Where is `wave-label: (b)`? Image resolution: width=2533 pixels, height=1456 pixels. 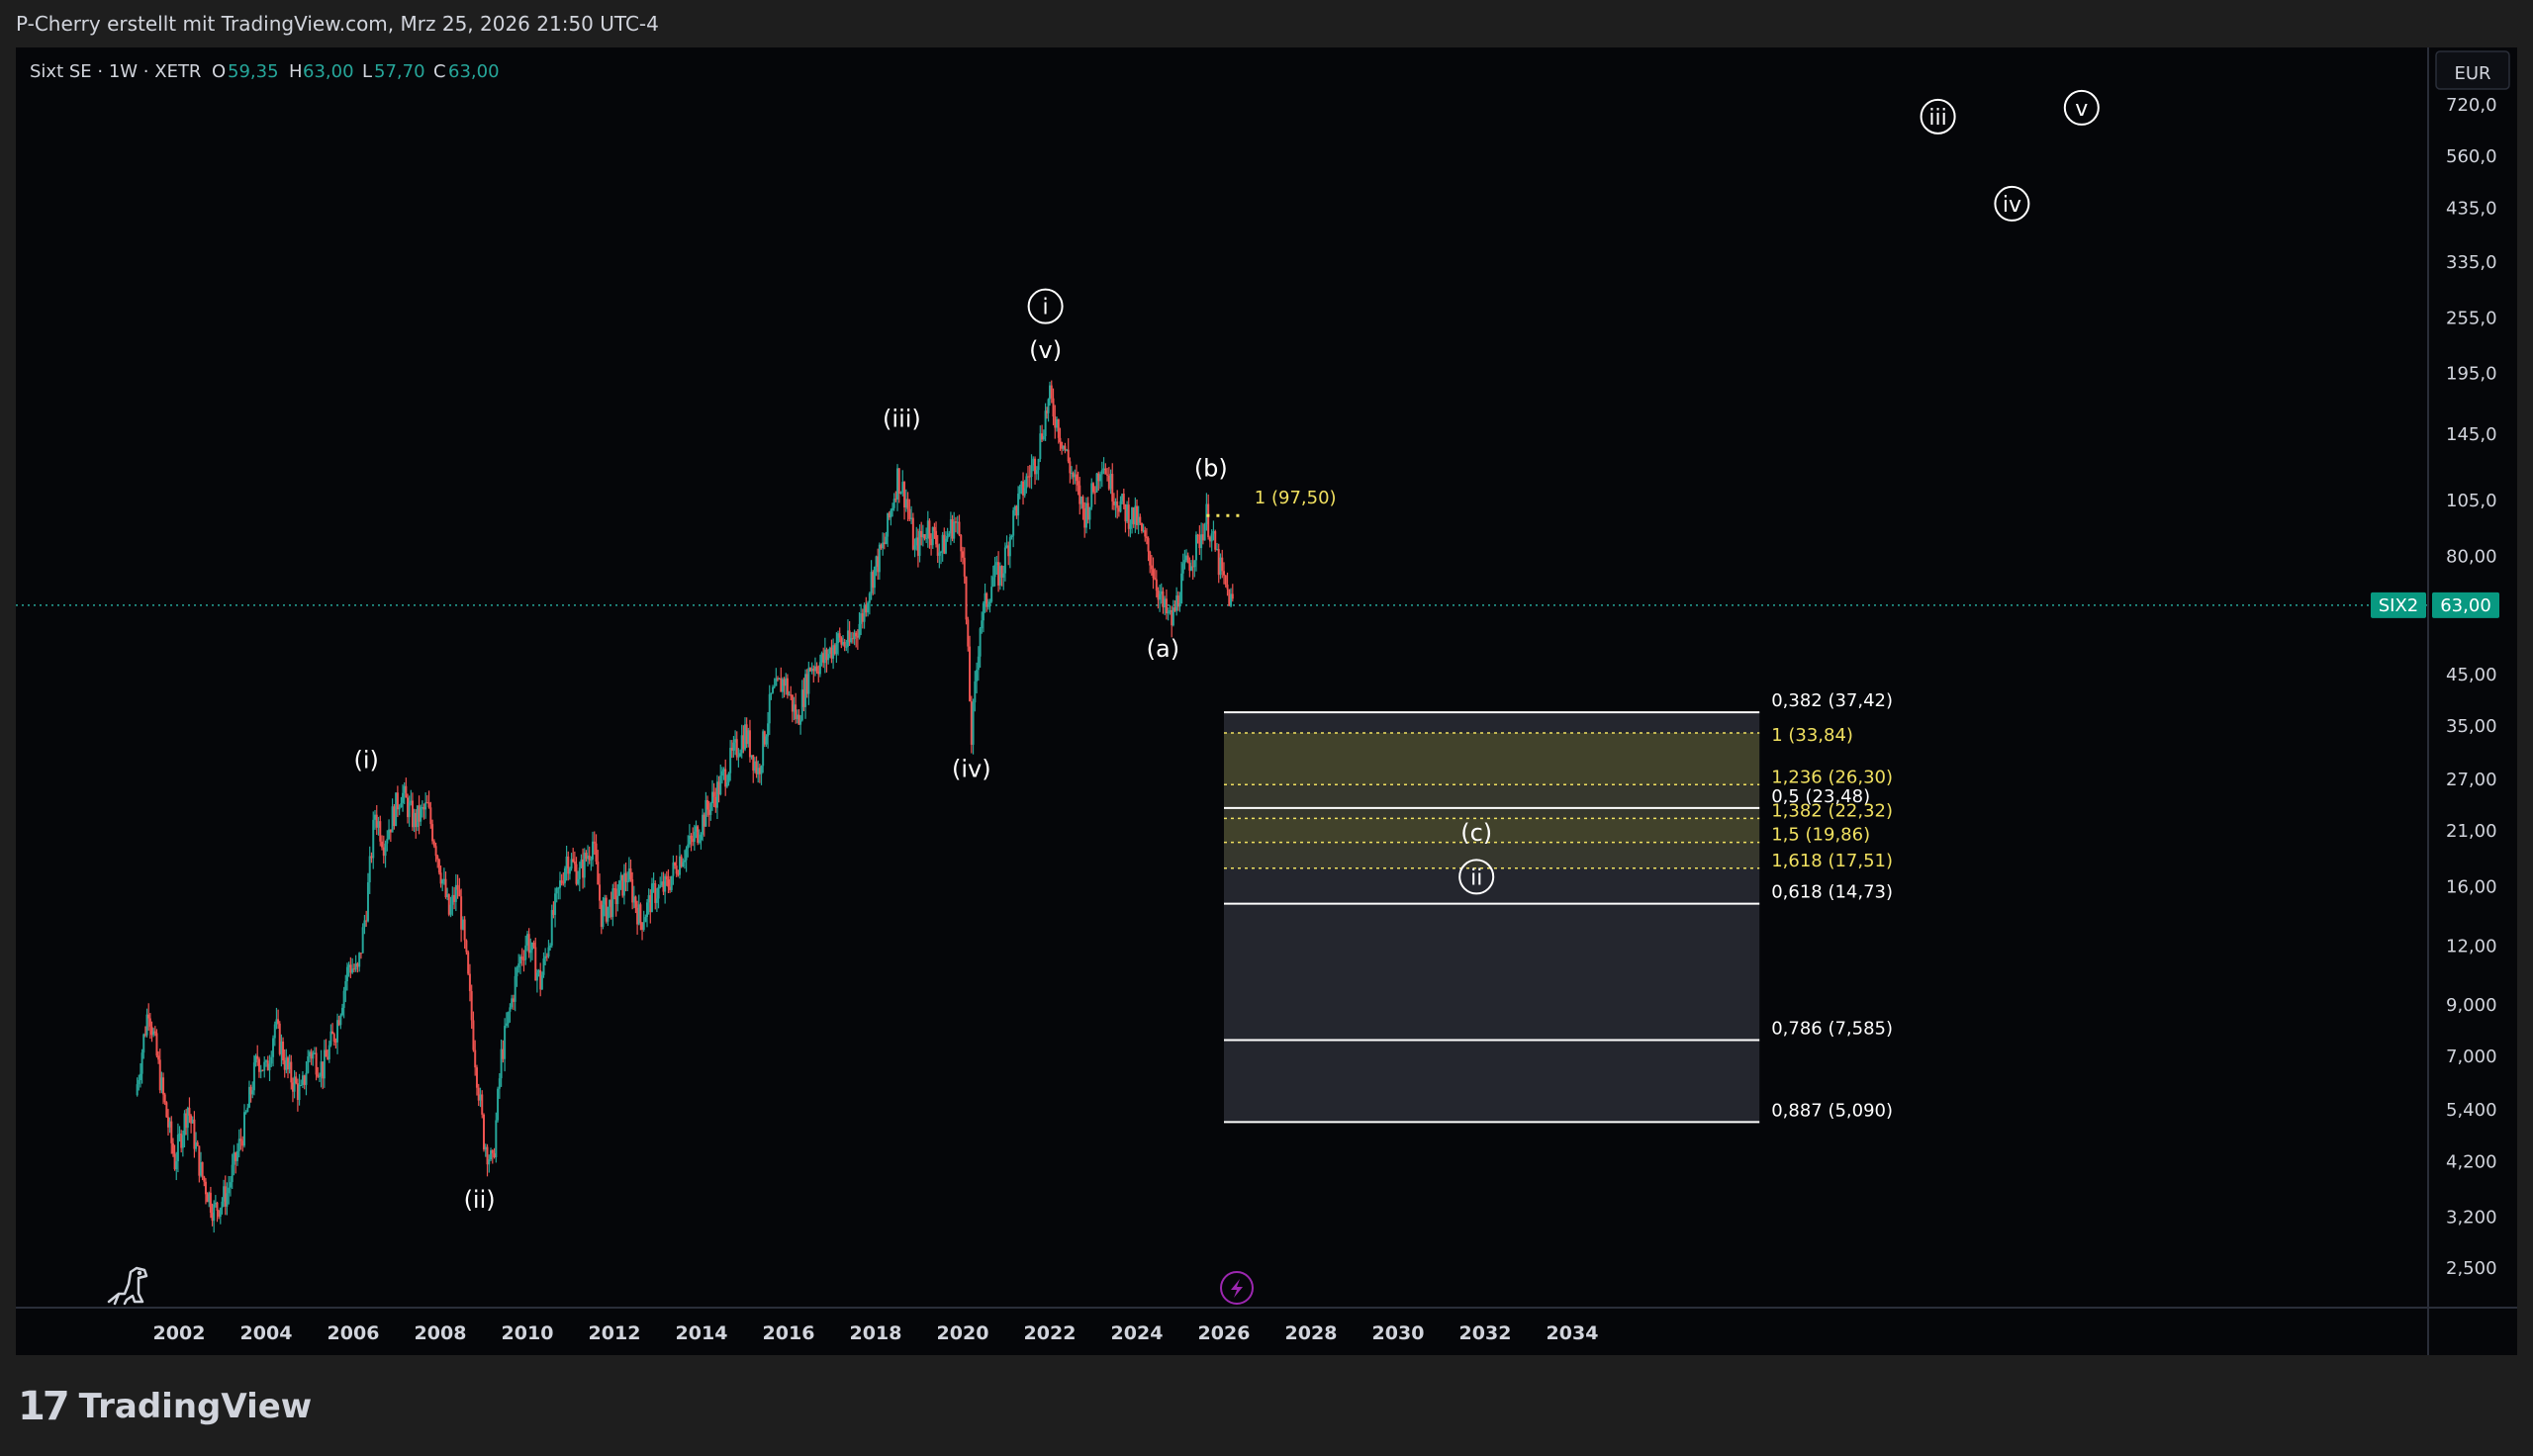 wave-label: (b) is located at coordinates (1211, 469).